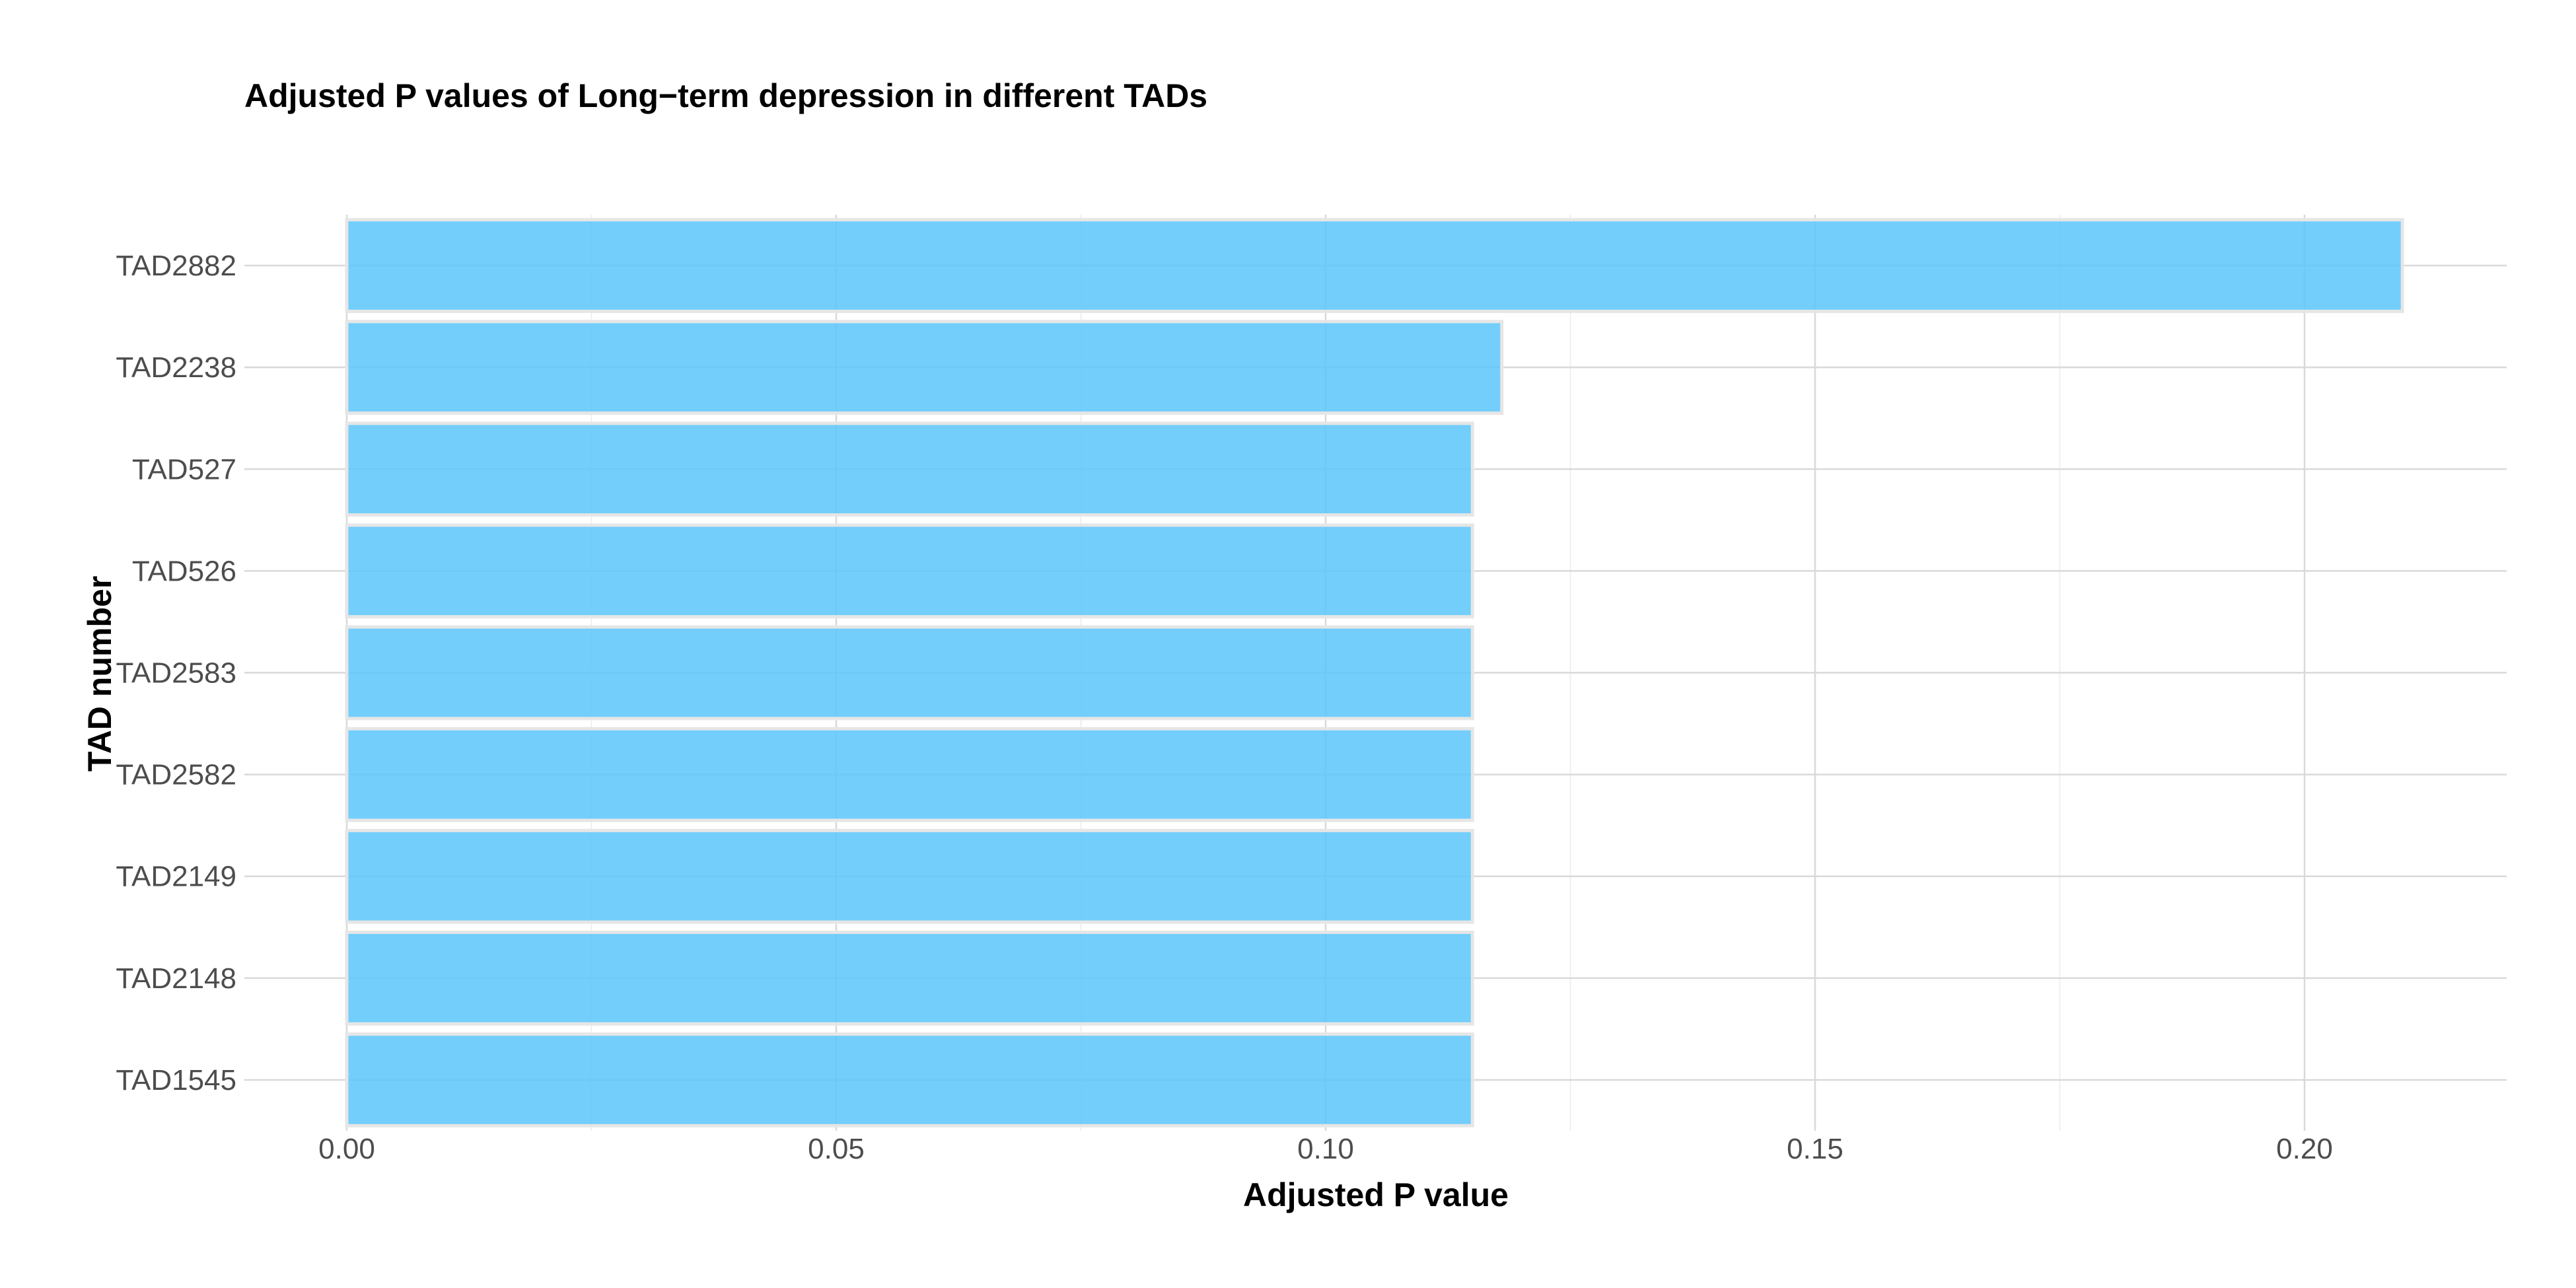 This screenshot has height=1288, width=2576. What do you see at coordinates (184, 469) in the screenshot?
I see `y-tick-label: TAD527` at bounding box center [184, 469].